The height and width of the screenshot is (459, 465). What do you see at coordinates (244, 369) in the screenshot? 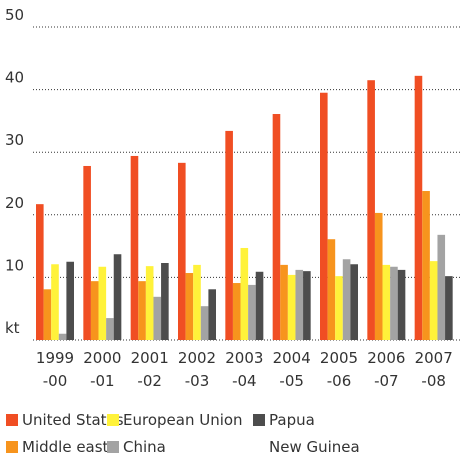
I see `x-tick-label: 2003 -04` at bounding box center [244, 369].